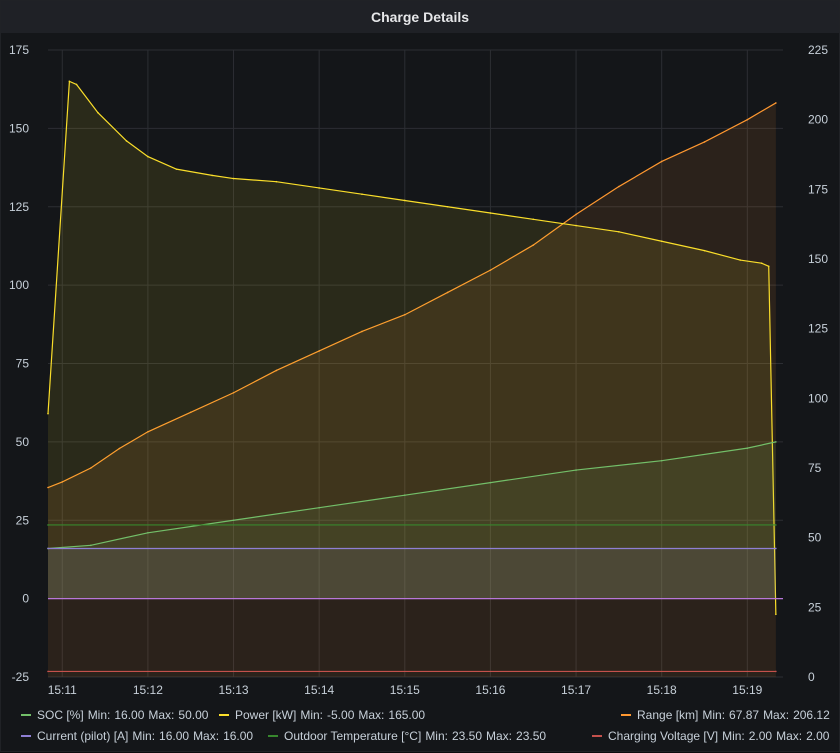  What do you see at coordinates (663, 736) in the screenshot?
I see `legend-label-charging-voltage: Charging Voltage [V]` at bounding box center [663, 736].